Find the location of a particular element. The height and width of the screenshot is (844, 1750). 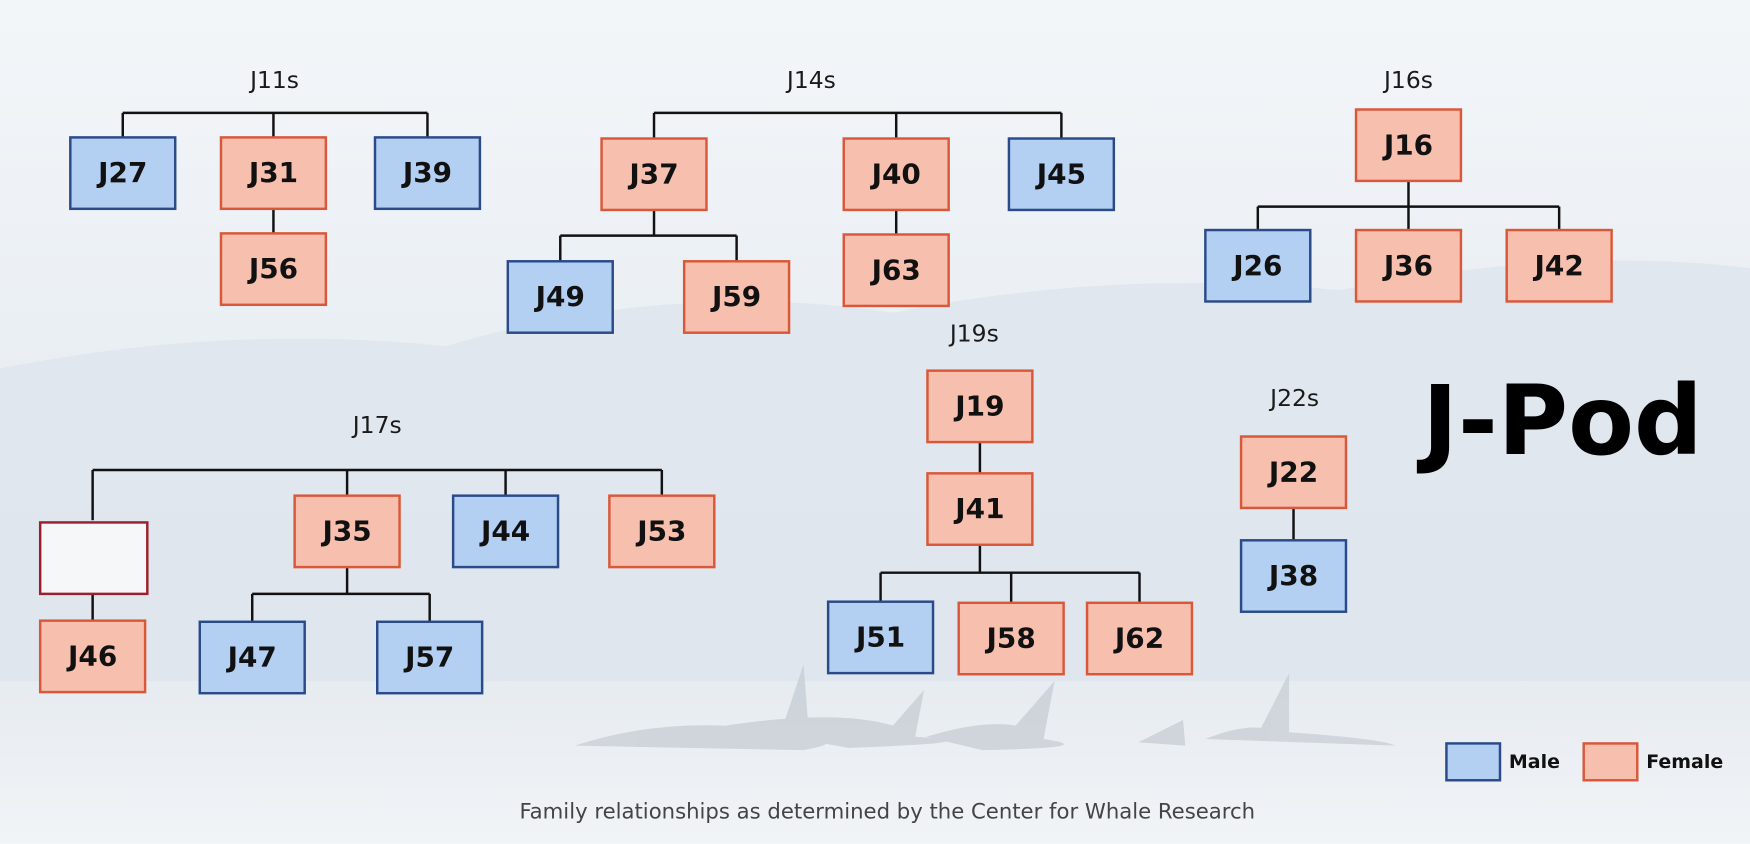

whale-label: J57 is located at coordinates (428, 657).